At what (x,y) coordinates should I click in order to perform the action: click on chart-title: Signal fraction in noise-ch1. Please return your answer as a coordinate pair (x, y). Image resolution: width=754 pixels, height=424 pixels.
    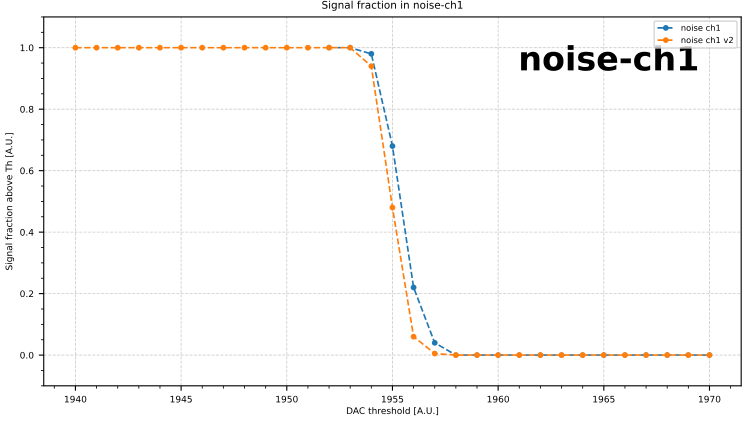
    Looking at the image, I should click on (392, 5).